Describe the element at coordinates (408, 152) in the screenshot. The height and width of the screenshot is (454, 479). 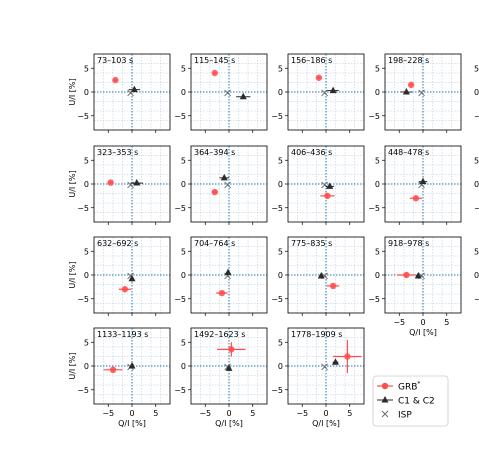
I see `panel-label: 448–478 s` at that location.